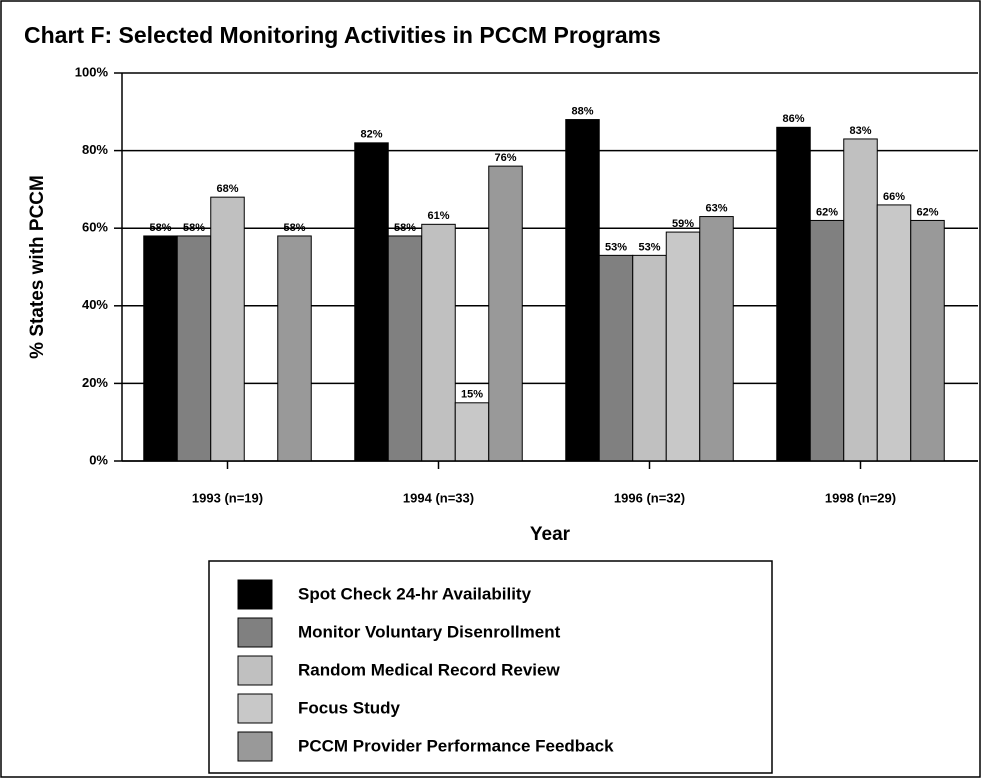 This screenshot has width=982, height=779. Describe the element at coordinates (716, 208) in the screenshot. I see `value-label: 63%` at that location.